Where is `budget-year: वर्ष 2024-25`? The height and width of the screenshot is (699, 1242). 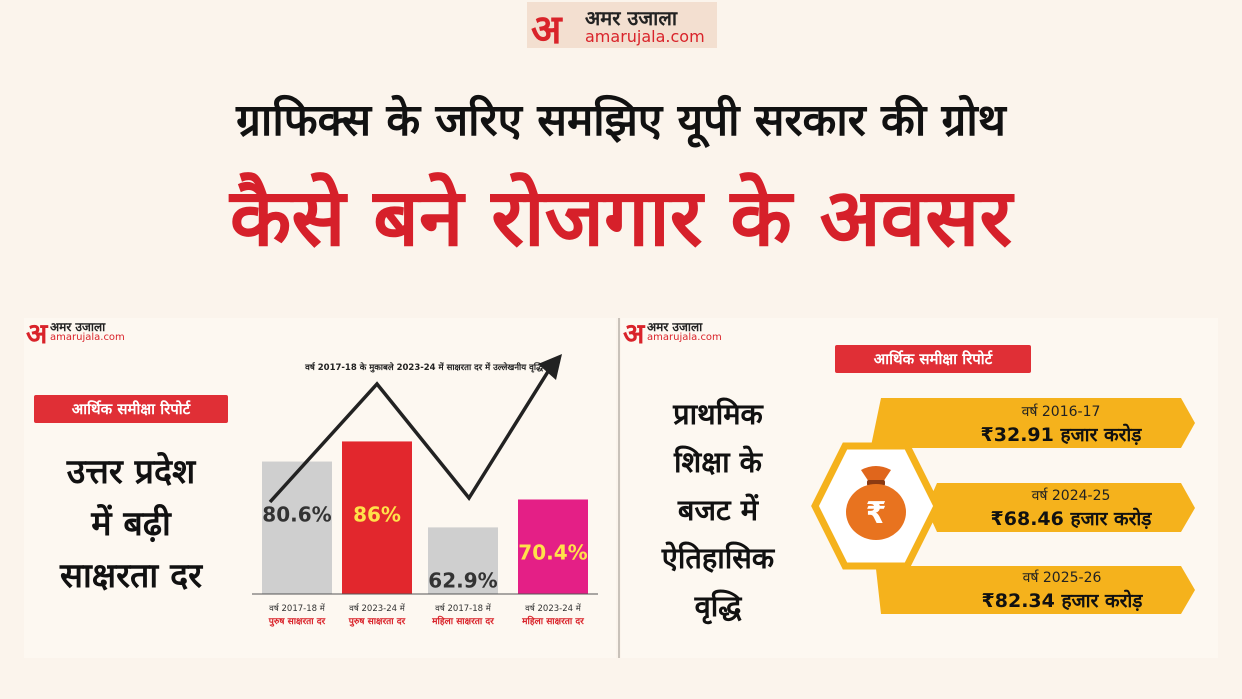 budget-year: वर्ष 2024-25 is located at coordinates (1071, 496).